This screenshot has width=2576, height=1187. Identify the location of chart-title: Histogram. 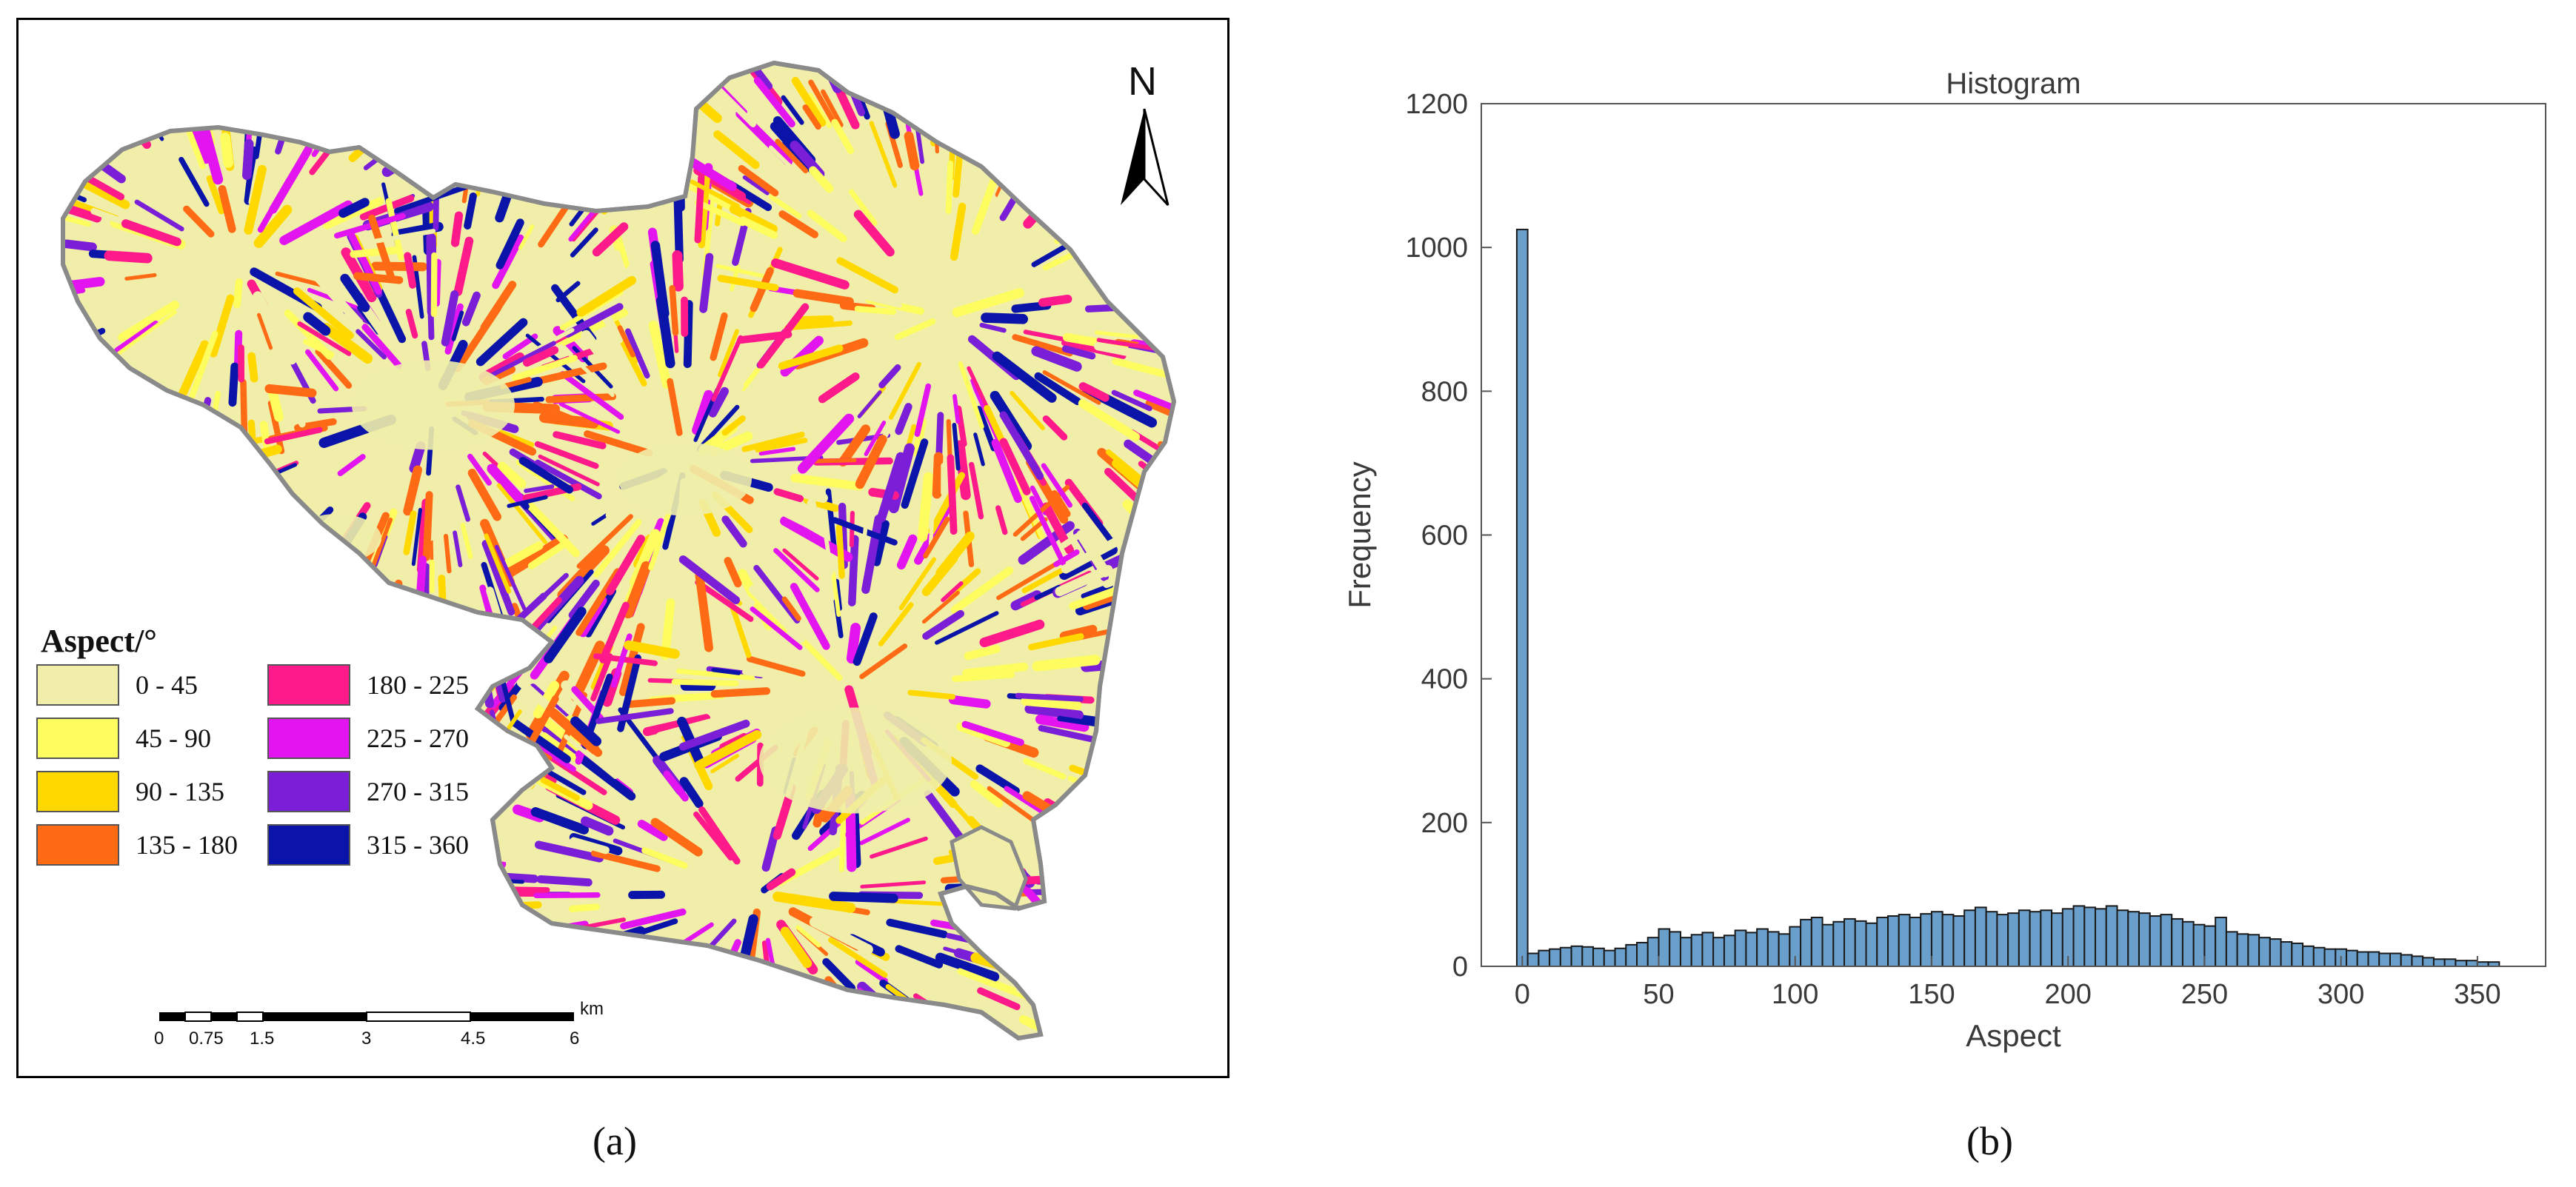
(2013, 83).